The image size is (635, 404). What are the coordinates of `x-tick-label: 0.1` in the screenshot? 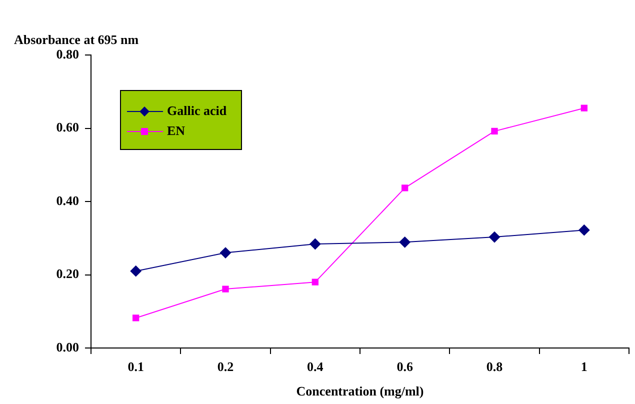 It's located at (136, 366).